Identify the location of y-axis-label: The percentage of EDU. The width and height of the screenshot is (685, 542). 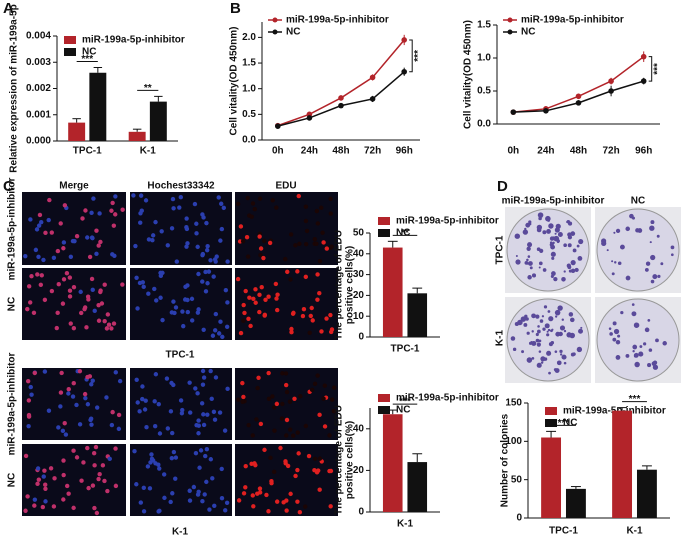
(339, 285).